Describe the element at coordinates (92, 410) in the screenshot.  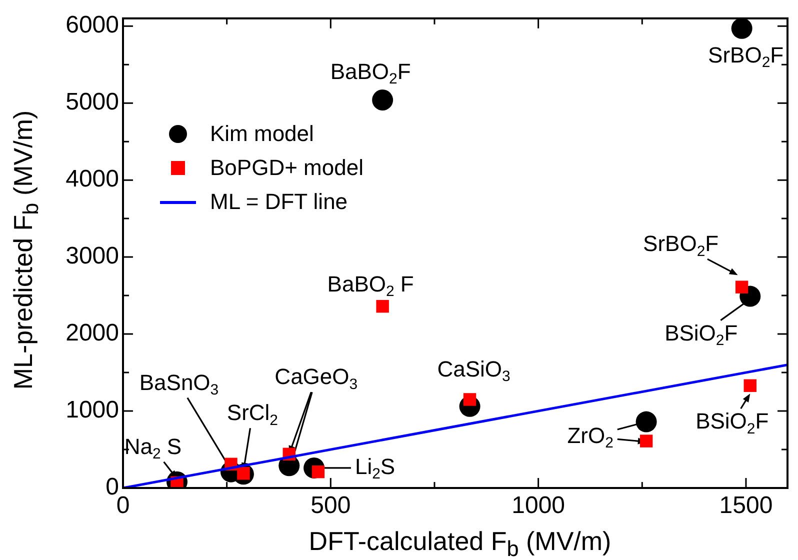
I see `y-tick-label: 1000` at that location.